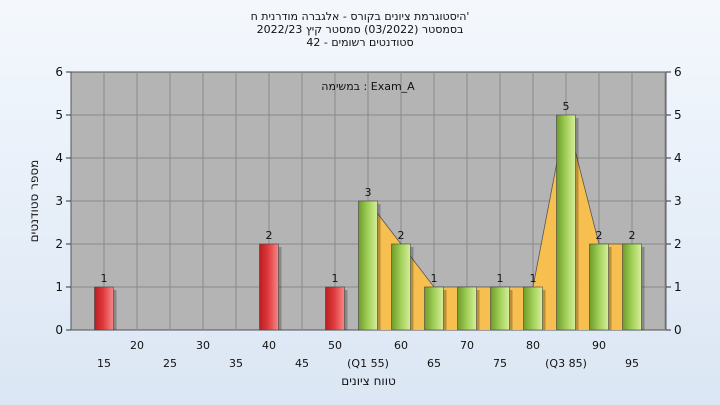 This screenshot has width=720, height=405. Describe the element at coordinates (203, 345) in the screenshot. I see `x-tick-label: 30` at that location.